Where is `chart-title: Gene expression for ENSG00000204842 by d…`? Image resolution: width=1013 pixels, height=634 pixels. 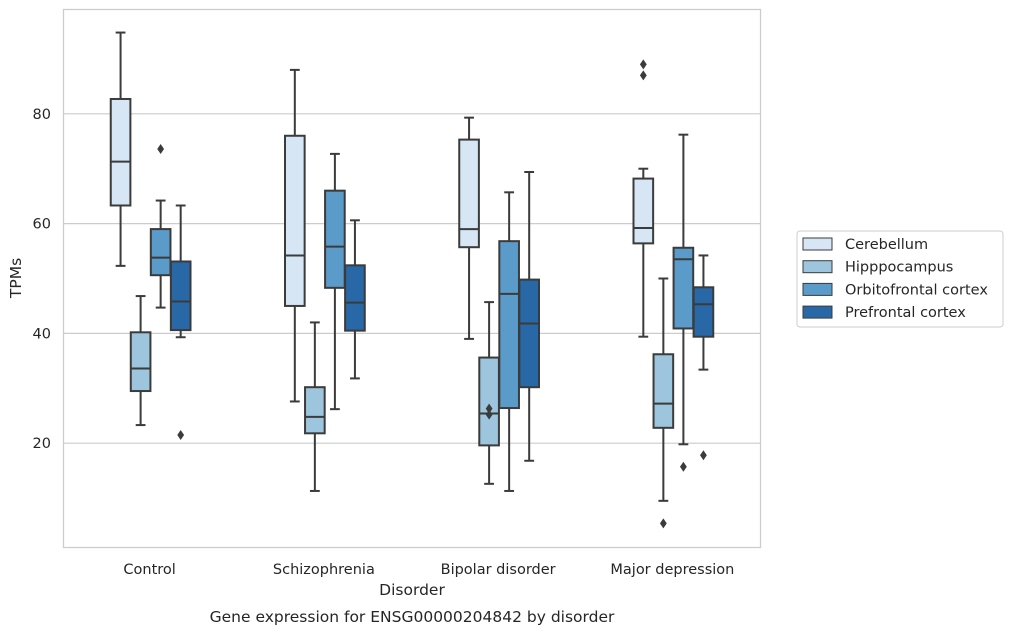 chart-title: Gene expression for ENSG00000204842 by d… is located at coordinates (412, 617).